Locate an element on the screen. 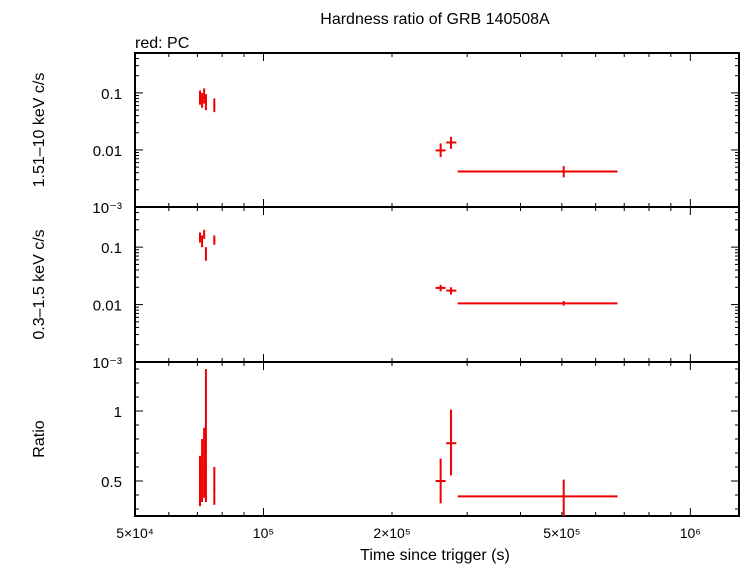 This screenshot has width=742, height=566. y-axis-label-soft: 0.3–1.5 keV c/s is located at coordinates (39, 284).